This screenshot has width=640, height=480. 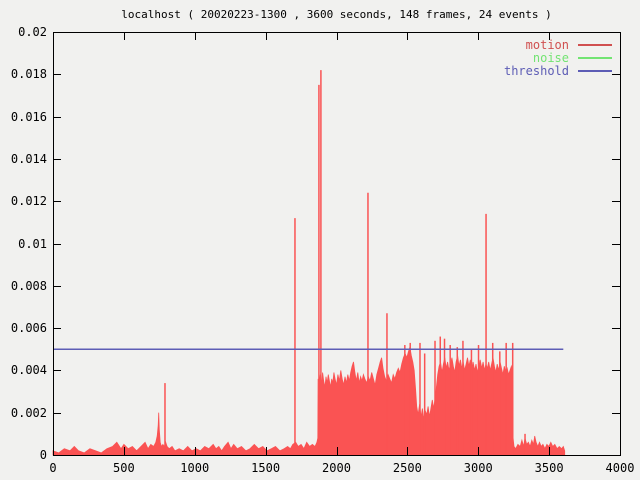 What do you see at coordinates (549, 468) in the screenshot?
I see `x-tick-label: 3500` at bounding box center [549, 468].